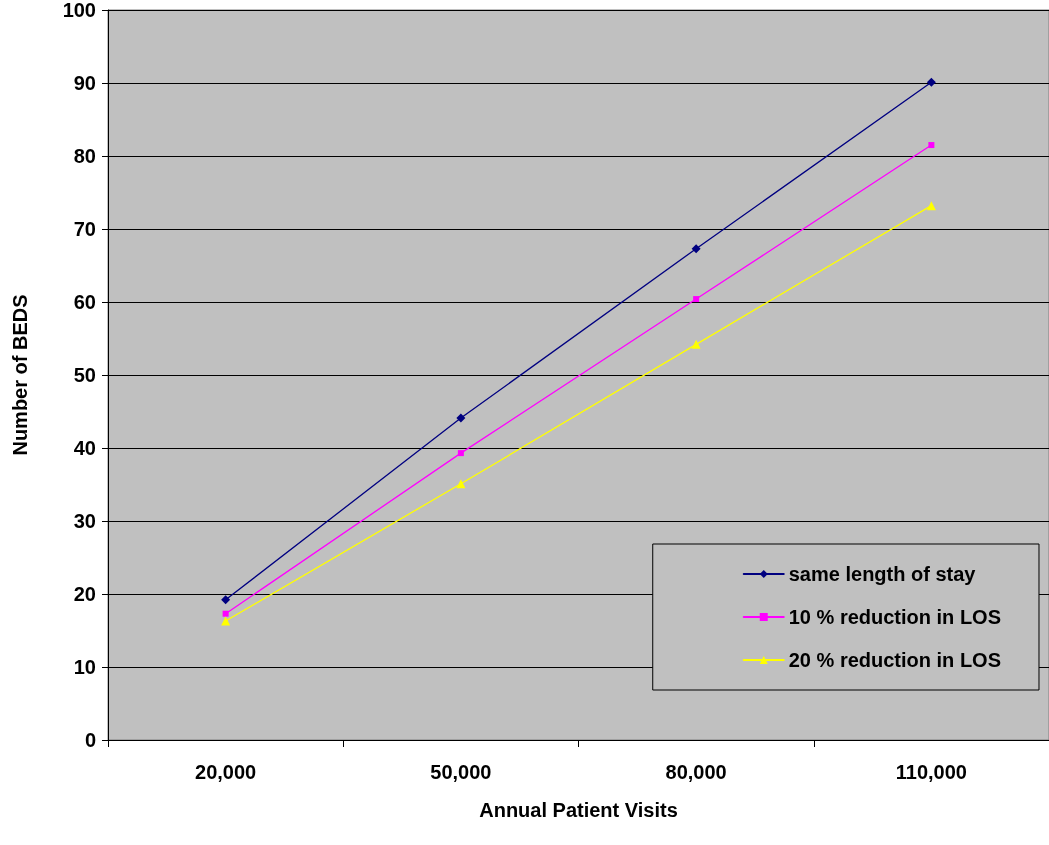  What do you see at coordinates (84, 156) in the screenshot?
I see `y-tick-label: 80` at bounding box center [84, 156].